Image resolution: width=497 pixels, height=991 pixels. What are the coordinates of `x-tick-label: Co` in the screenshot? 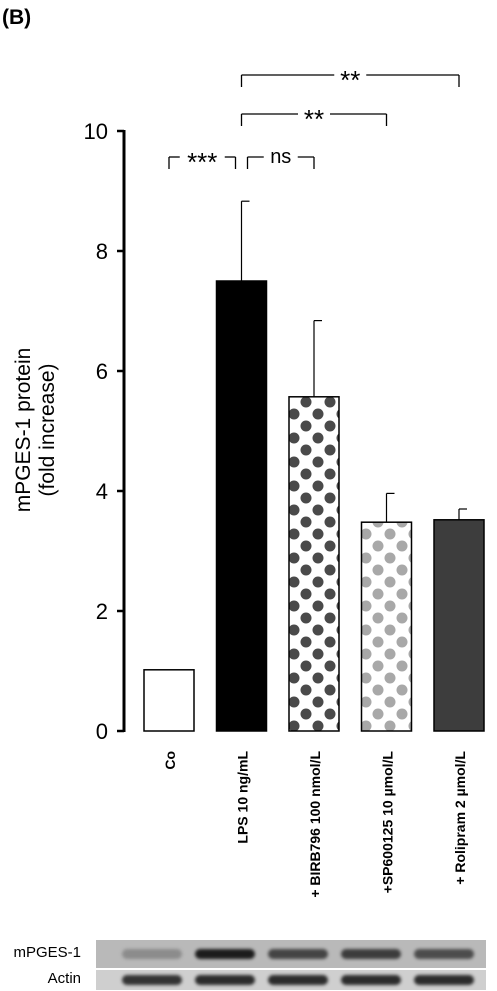 It's located at (170, 760).